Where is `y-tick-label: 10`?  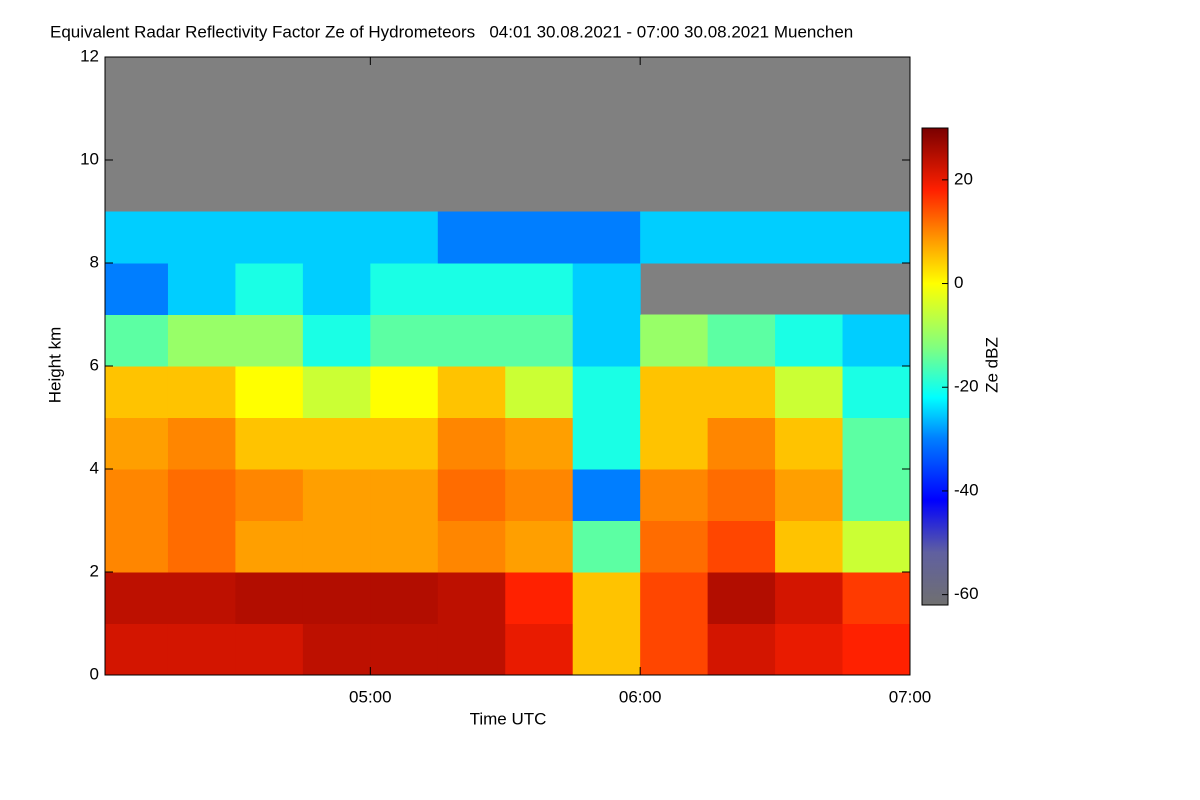
y-tick-label: 10 is located at coordinates (89, 158).